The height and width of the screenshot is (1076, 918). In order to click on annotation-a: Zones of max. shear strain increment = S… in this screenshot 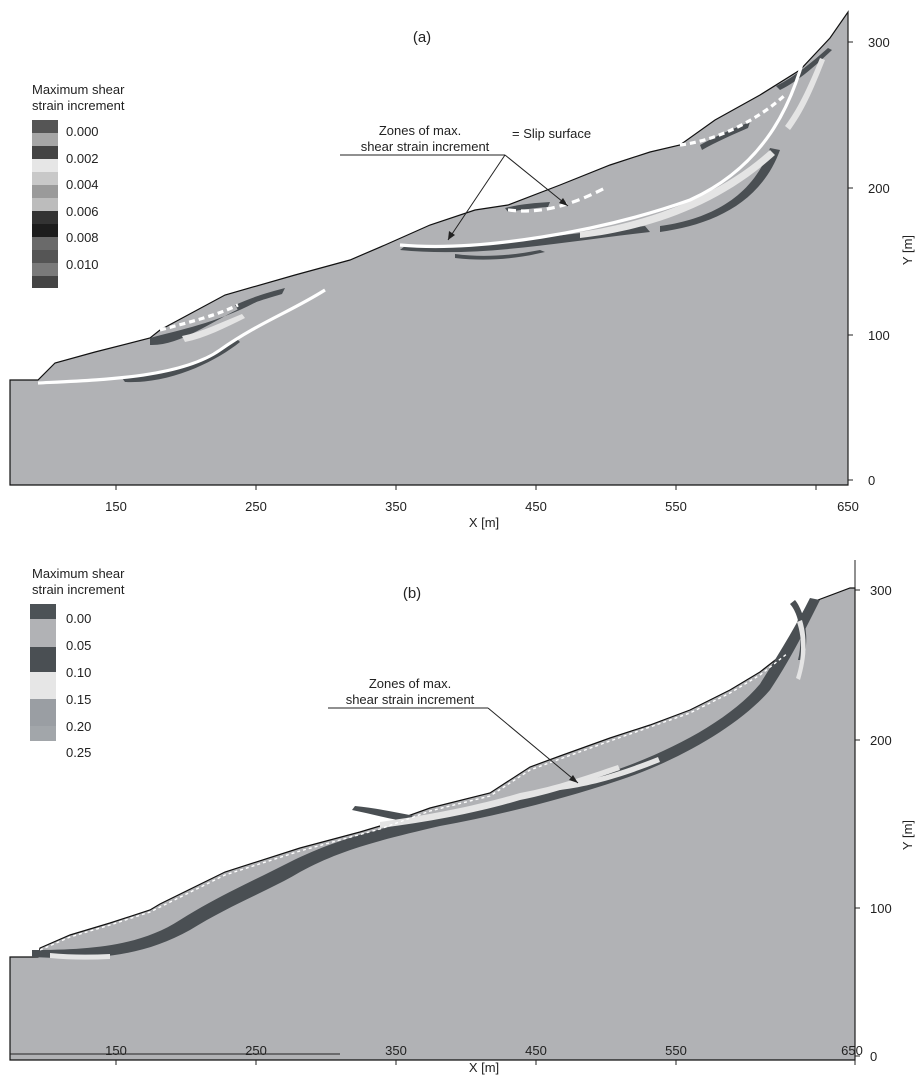, I will do `click(465, 182)`.